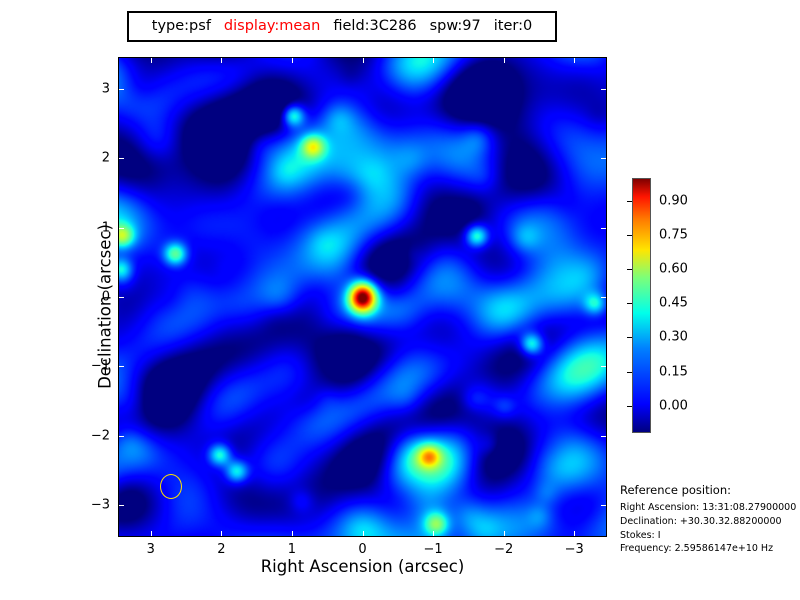 This screenshot has width=800, height=600. Describe the element at coordinates (221, 549) in the screenshot. I see `x-tick-label: 2` at that location.